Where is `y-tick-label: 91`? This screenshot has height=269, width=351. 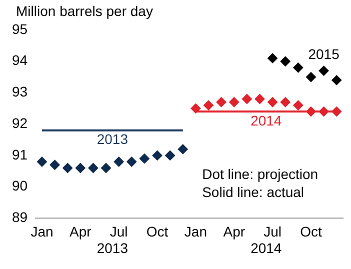 y-tick-label: 91 is located at coordinates (20, 154).